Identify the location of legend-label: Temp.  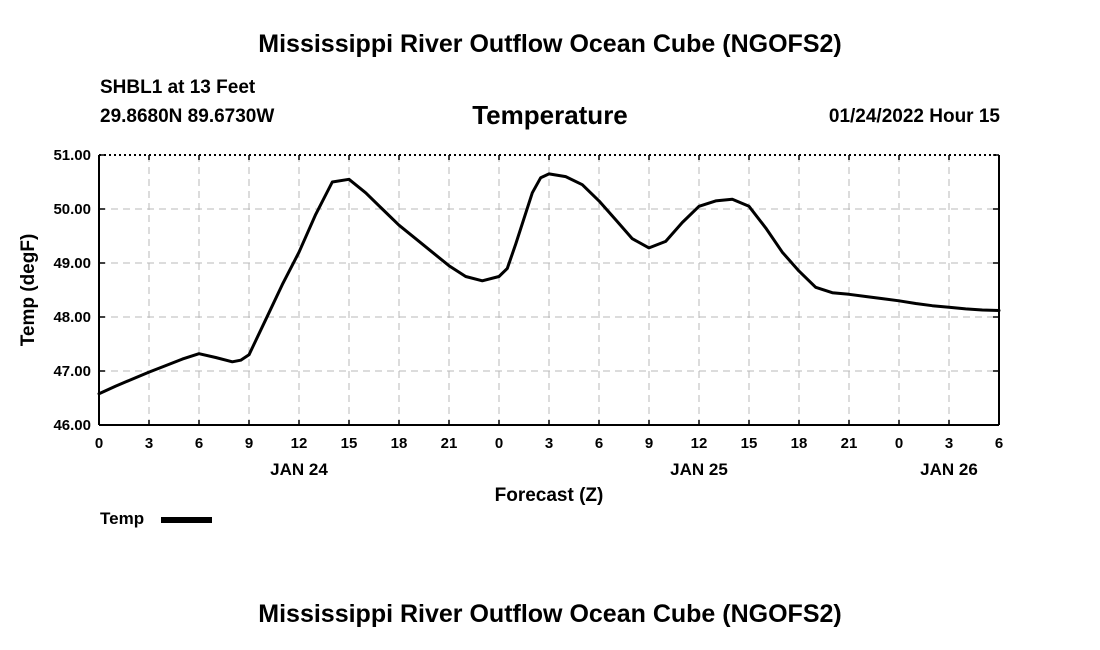
(122, 518).